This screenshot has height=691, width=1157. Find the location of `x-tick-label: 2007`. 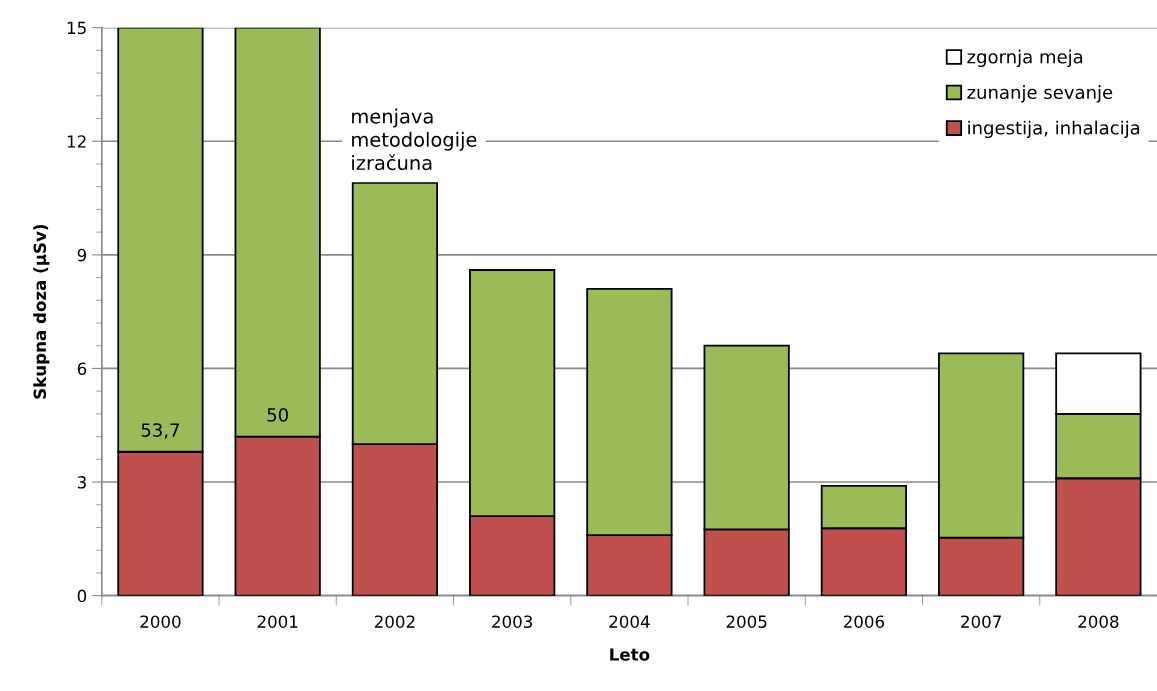

x-tick-label: 2007 is located at coordinates (981, 621).